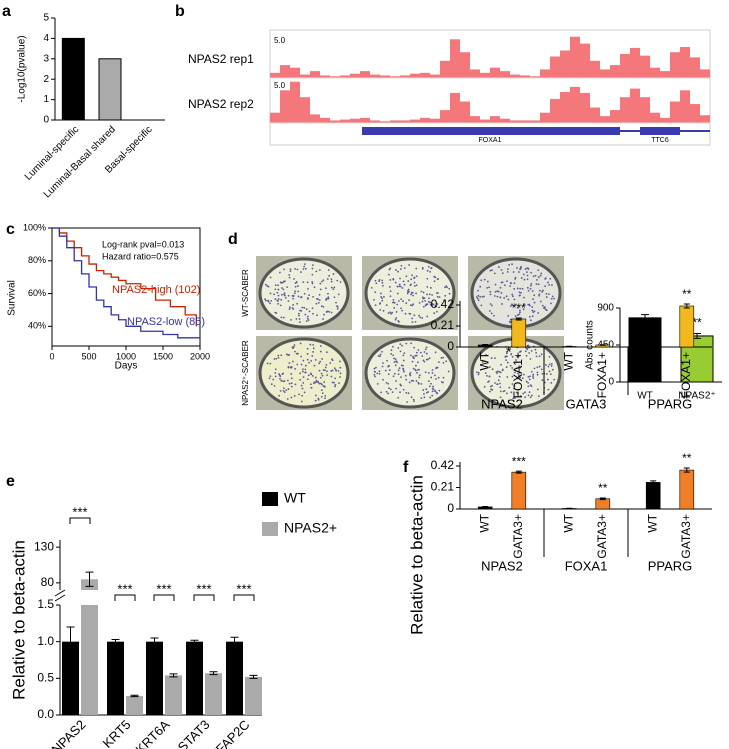 This screenshot has width=729, height=749. I want to click on error-bar, so click(602, 499).